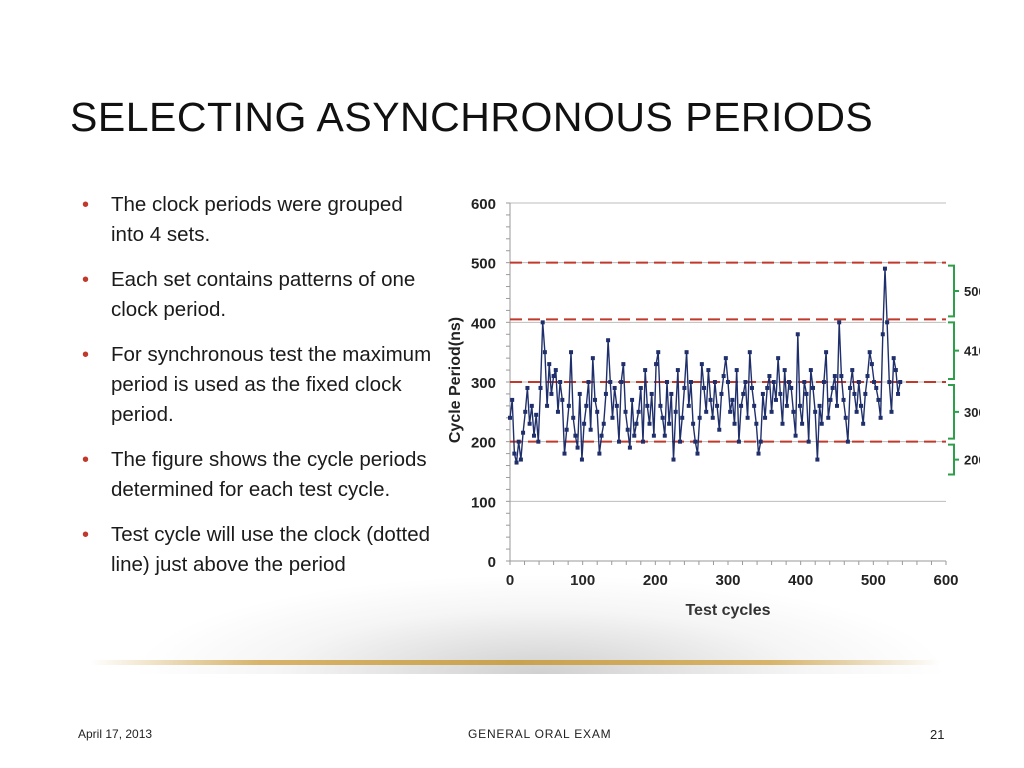  What do you see at coordinates (972, 412) in the screenshot?
I see `period-bracket-label: 300` at bounding box center [972, 412].